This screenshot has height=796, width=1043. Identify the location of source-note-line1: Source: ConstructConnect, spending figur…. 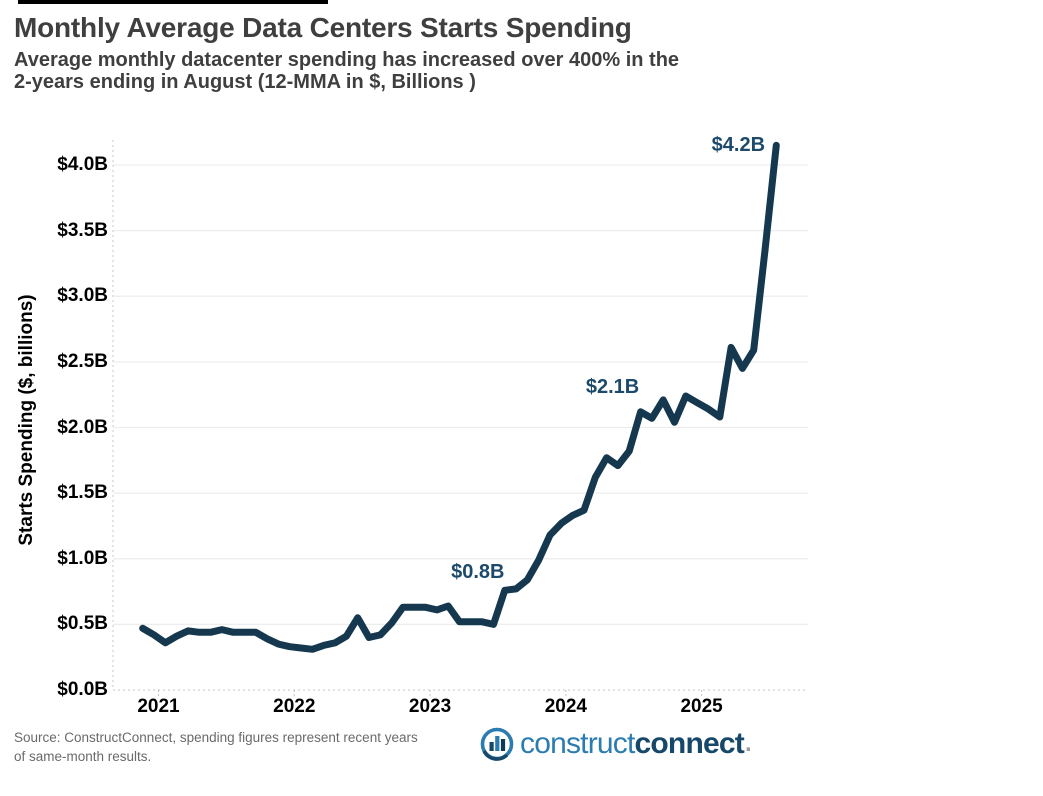
(216, 737).